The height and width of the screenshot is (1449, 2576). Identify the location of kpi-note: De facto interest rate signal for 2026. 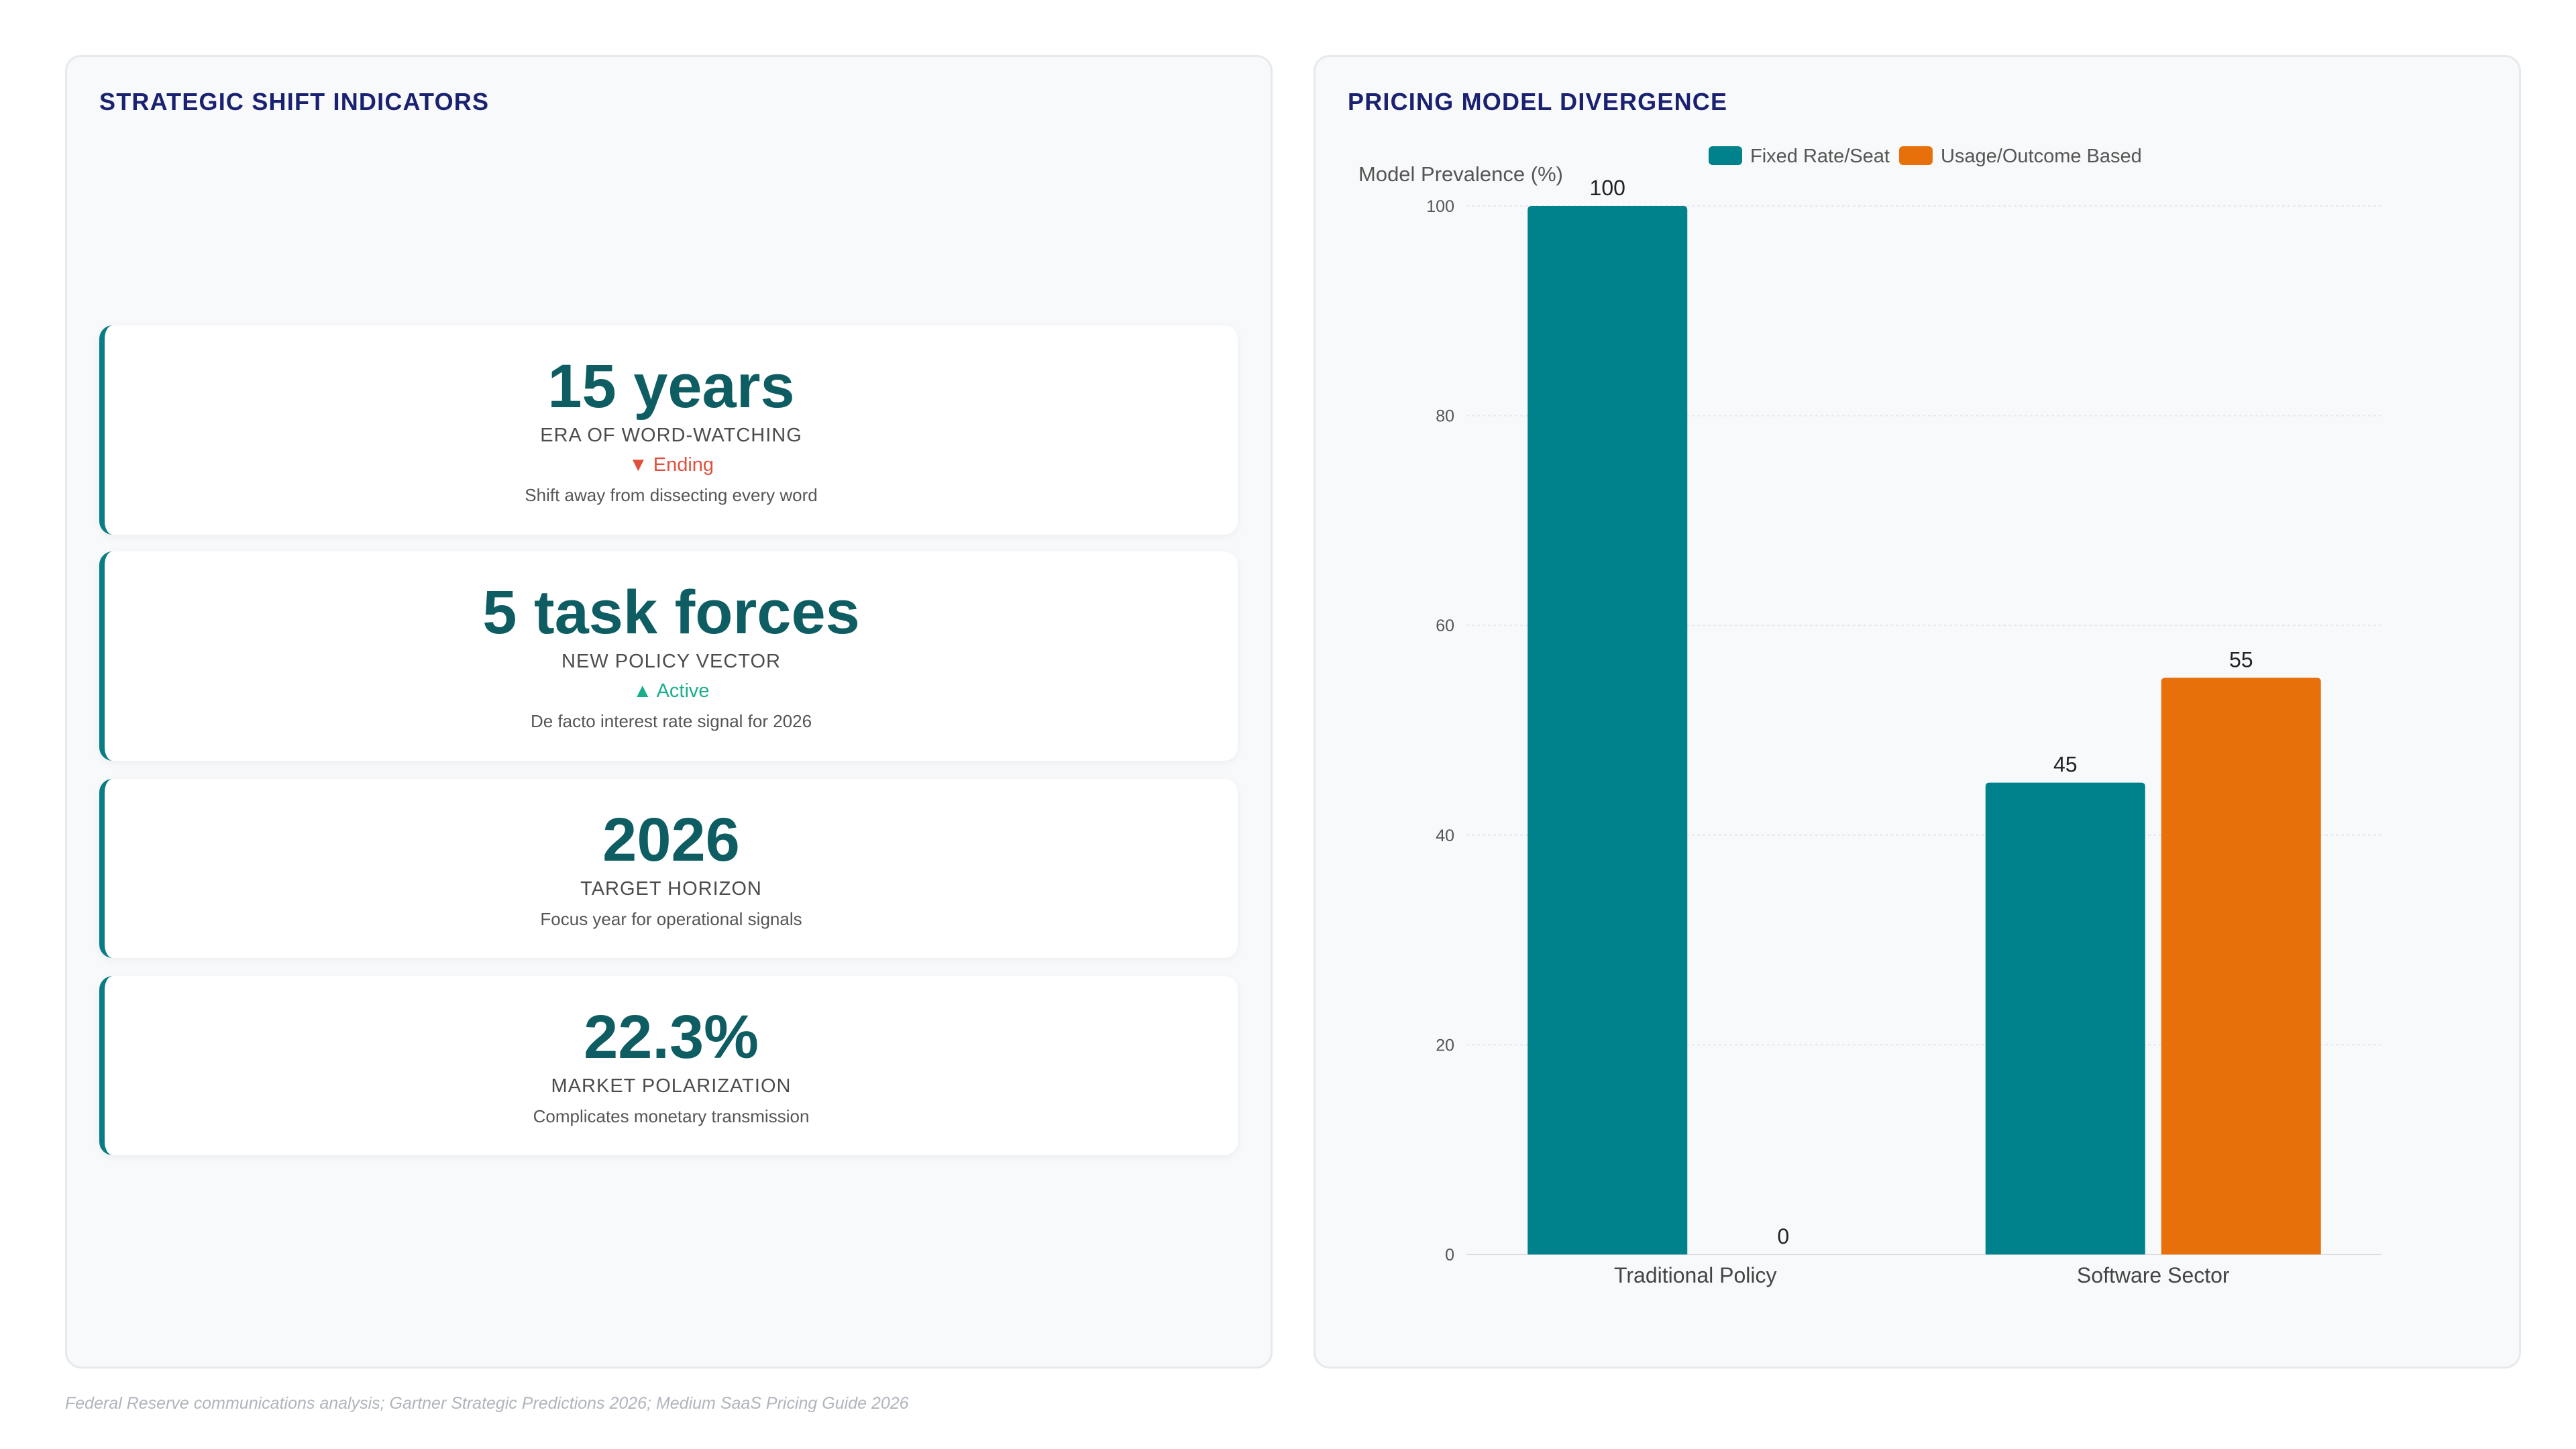
(671, 721).